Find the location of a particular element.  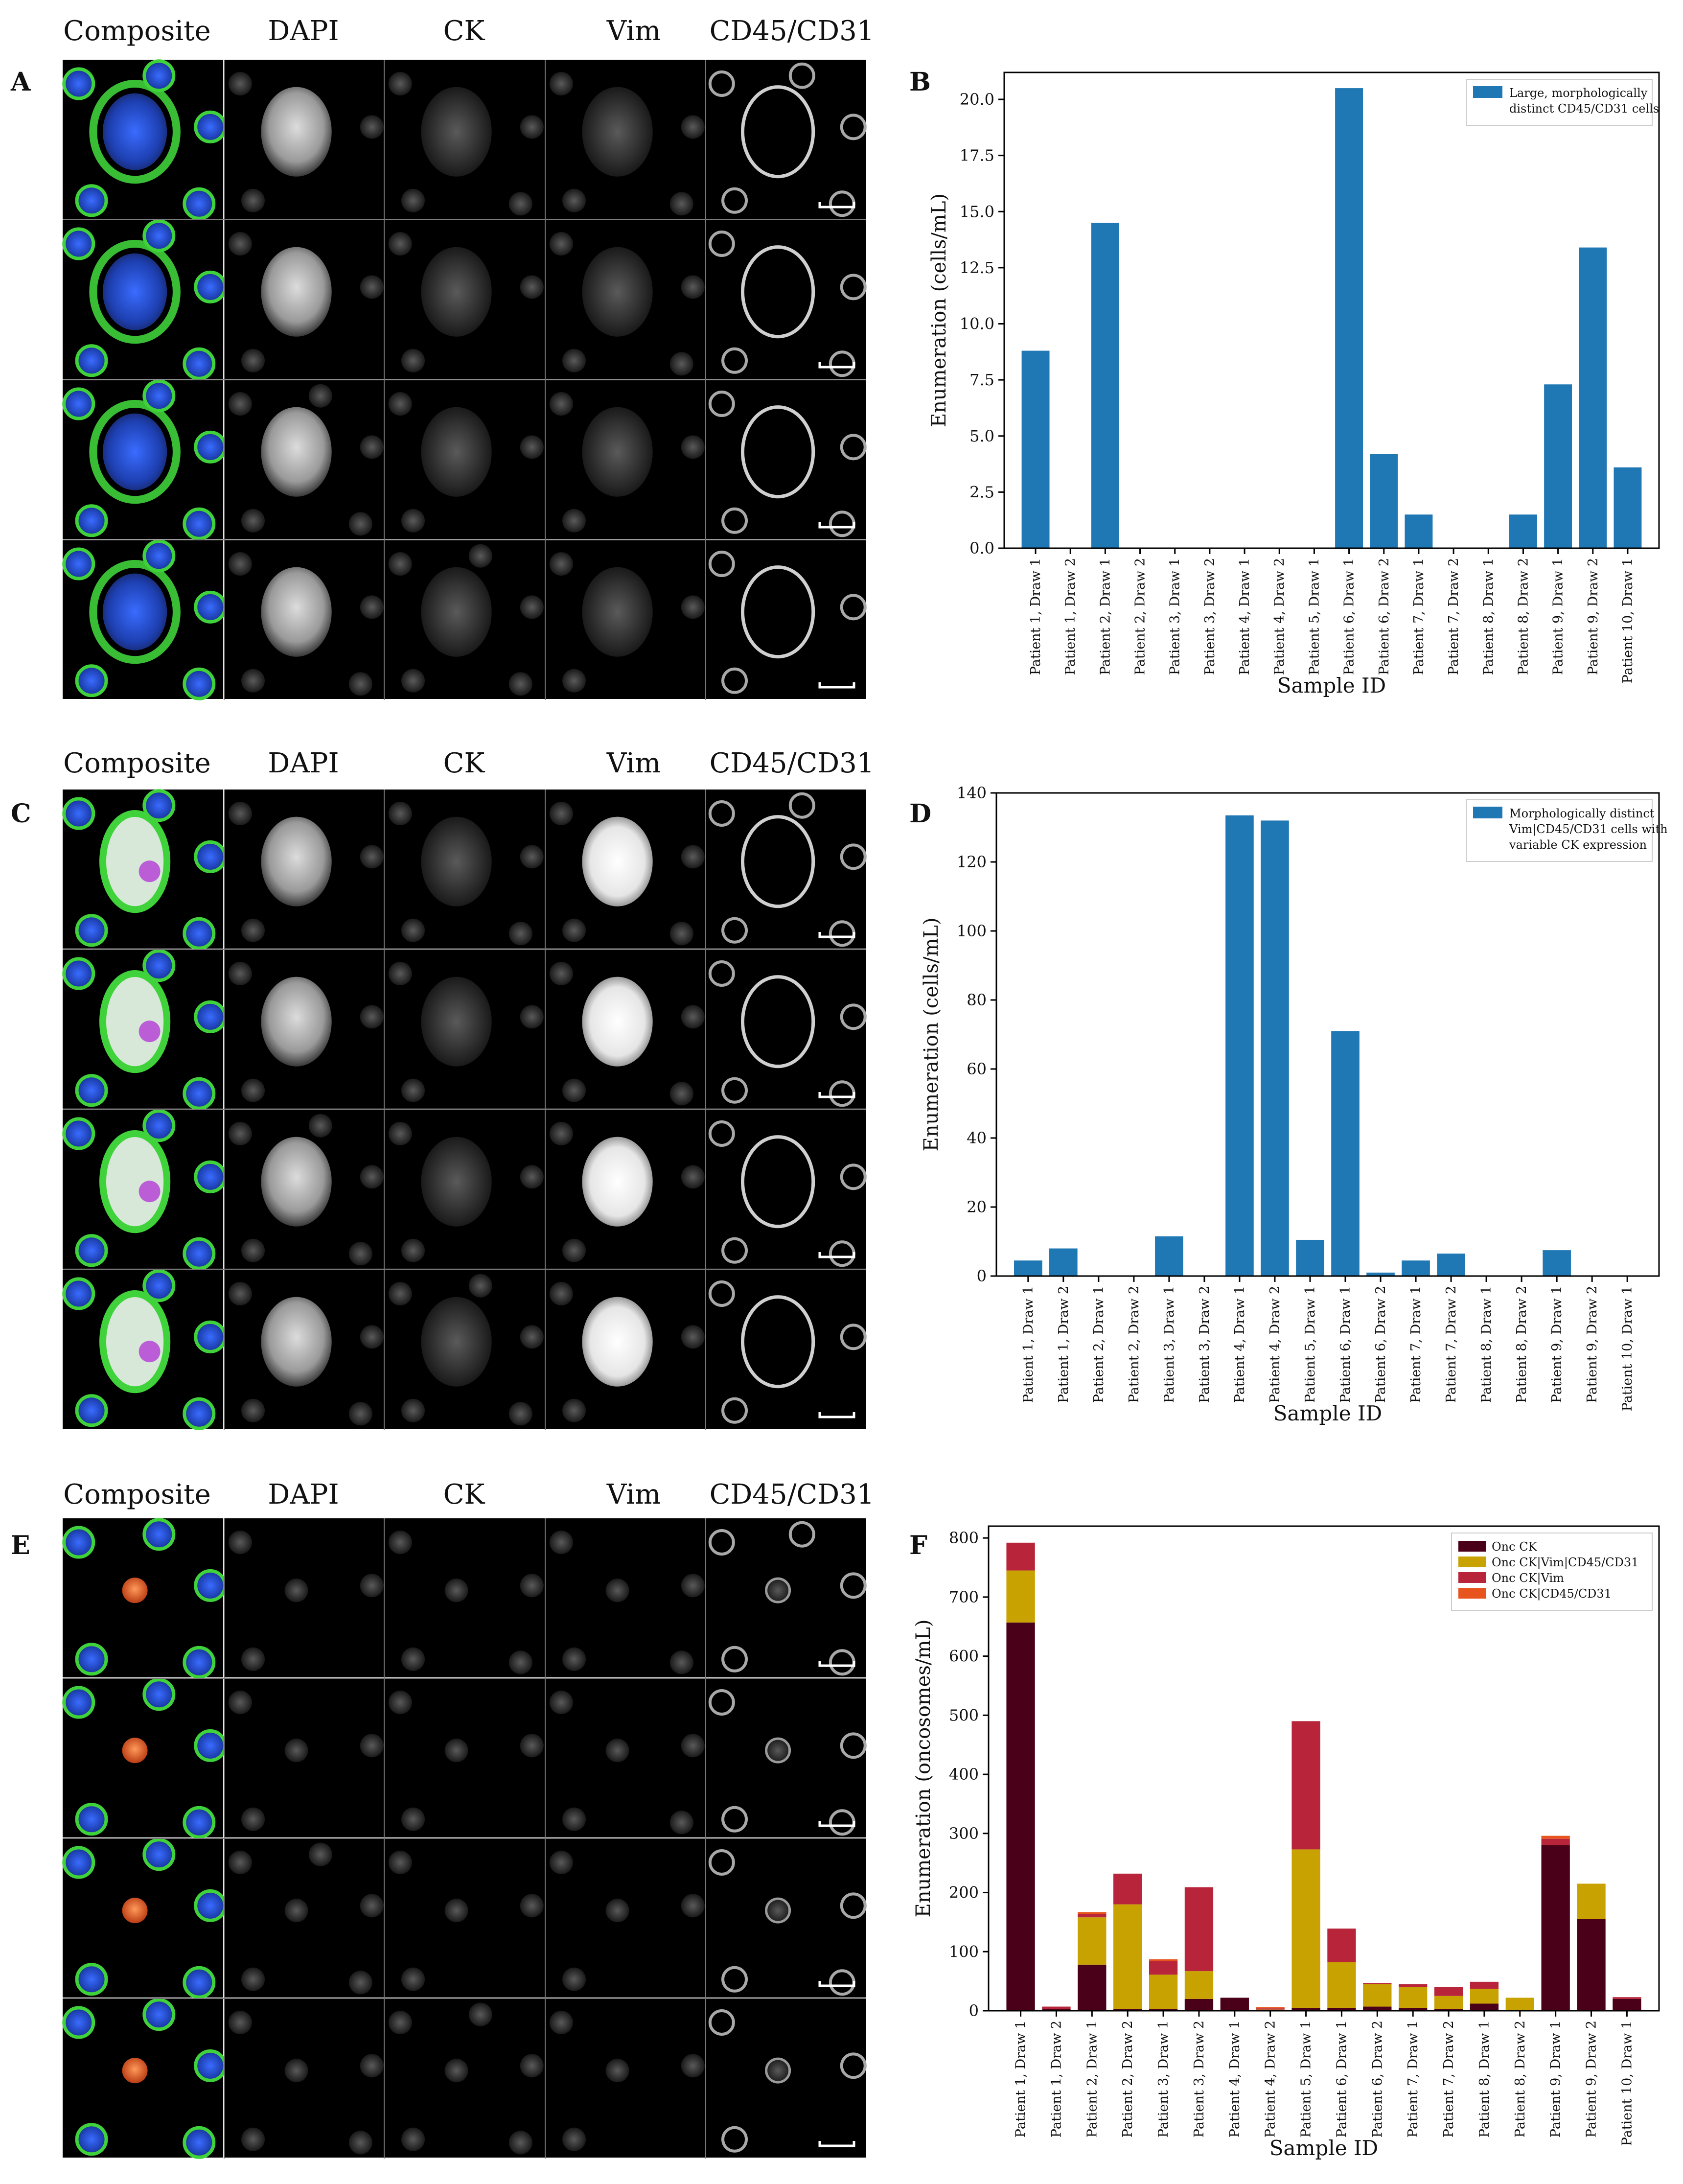

y-tick-label: 2.5 is located at coordinates (981, 492).